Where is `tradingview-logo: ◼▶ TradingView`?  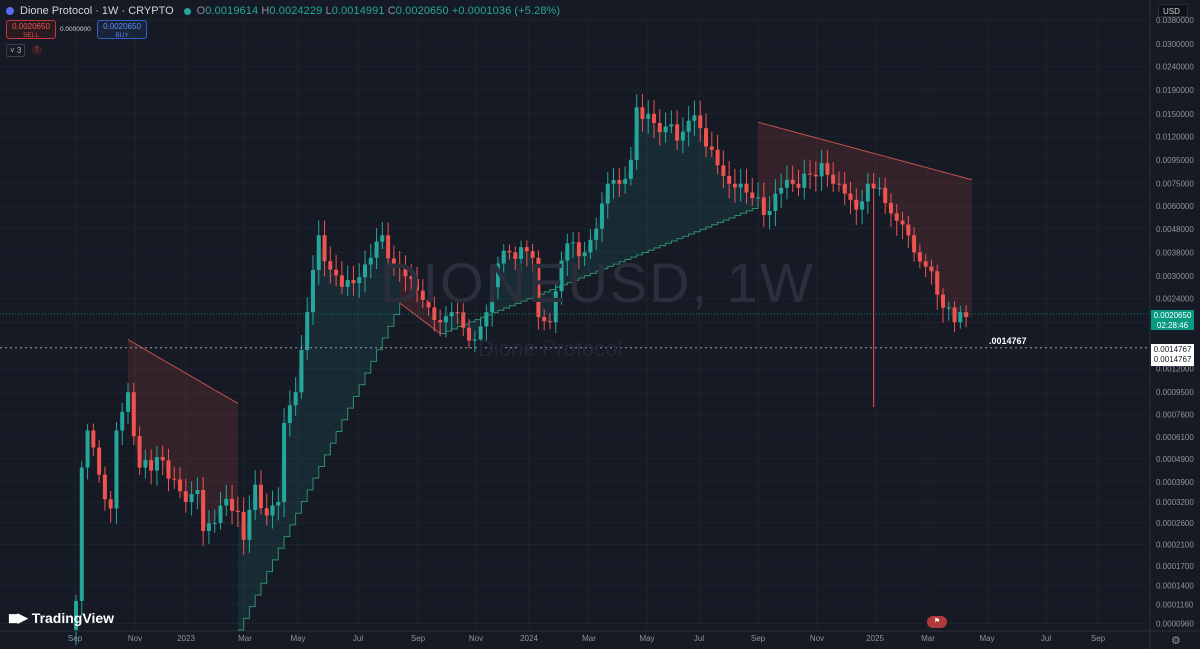
tradingview-logo: ◼▶ TradingView is located at coordinates (61, 618).